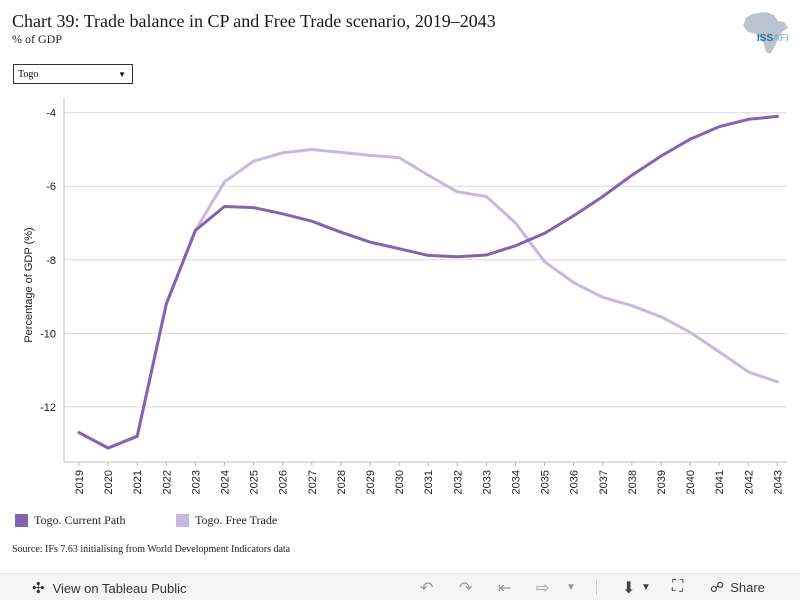 This screenshot has width=800, height=600. What do you see at coordinates (284, 482) in the screenshot?
I see `x-tick-label: 2026` at bounding box center [284, 482].